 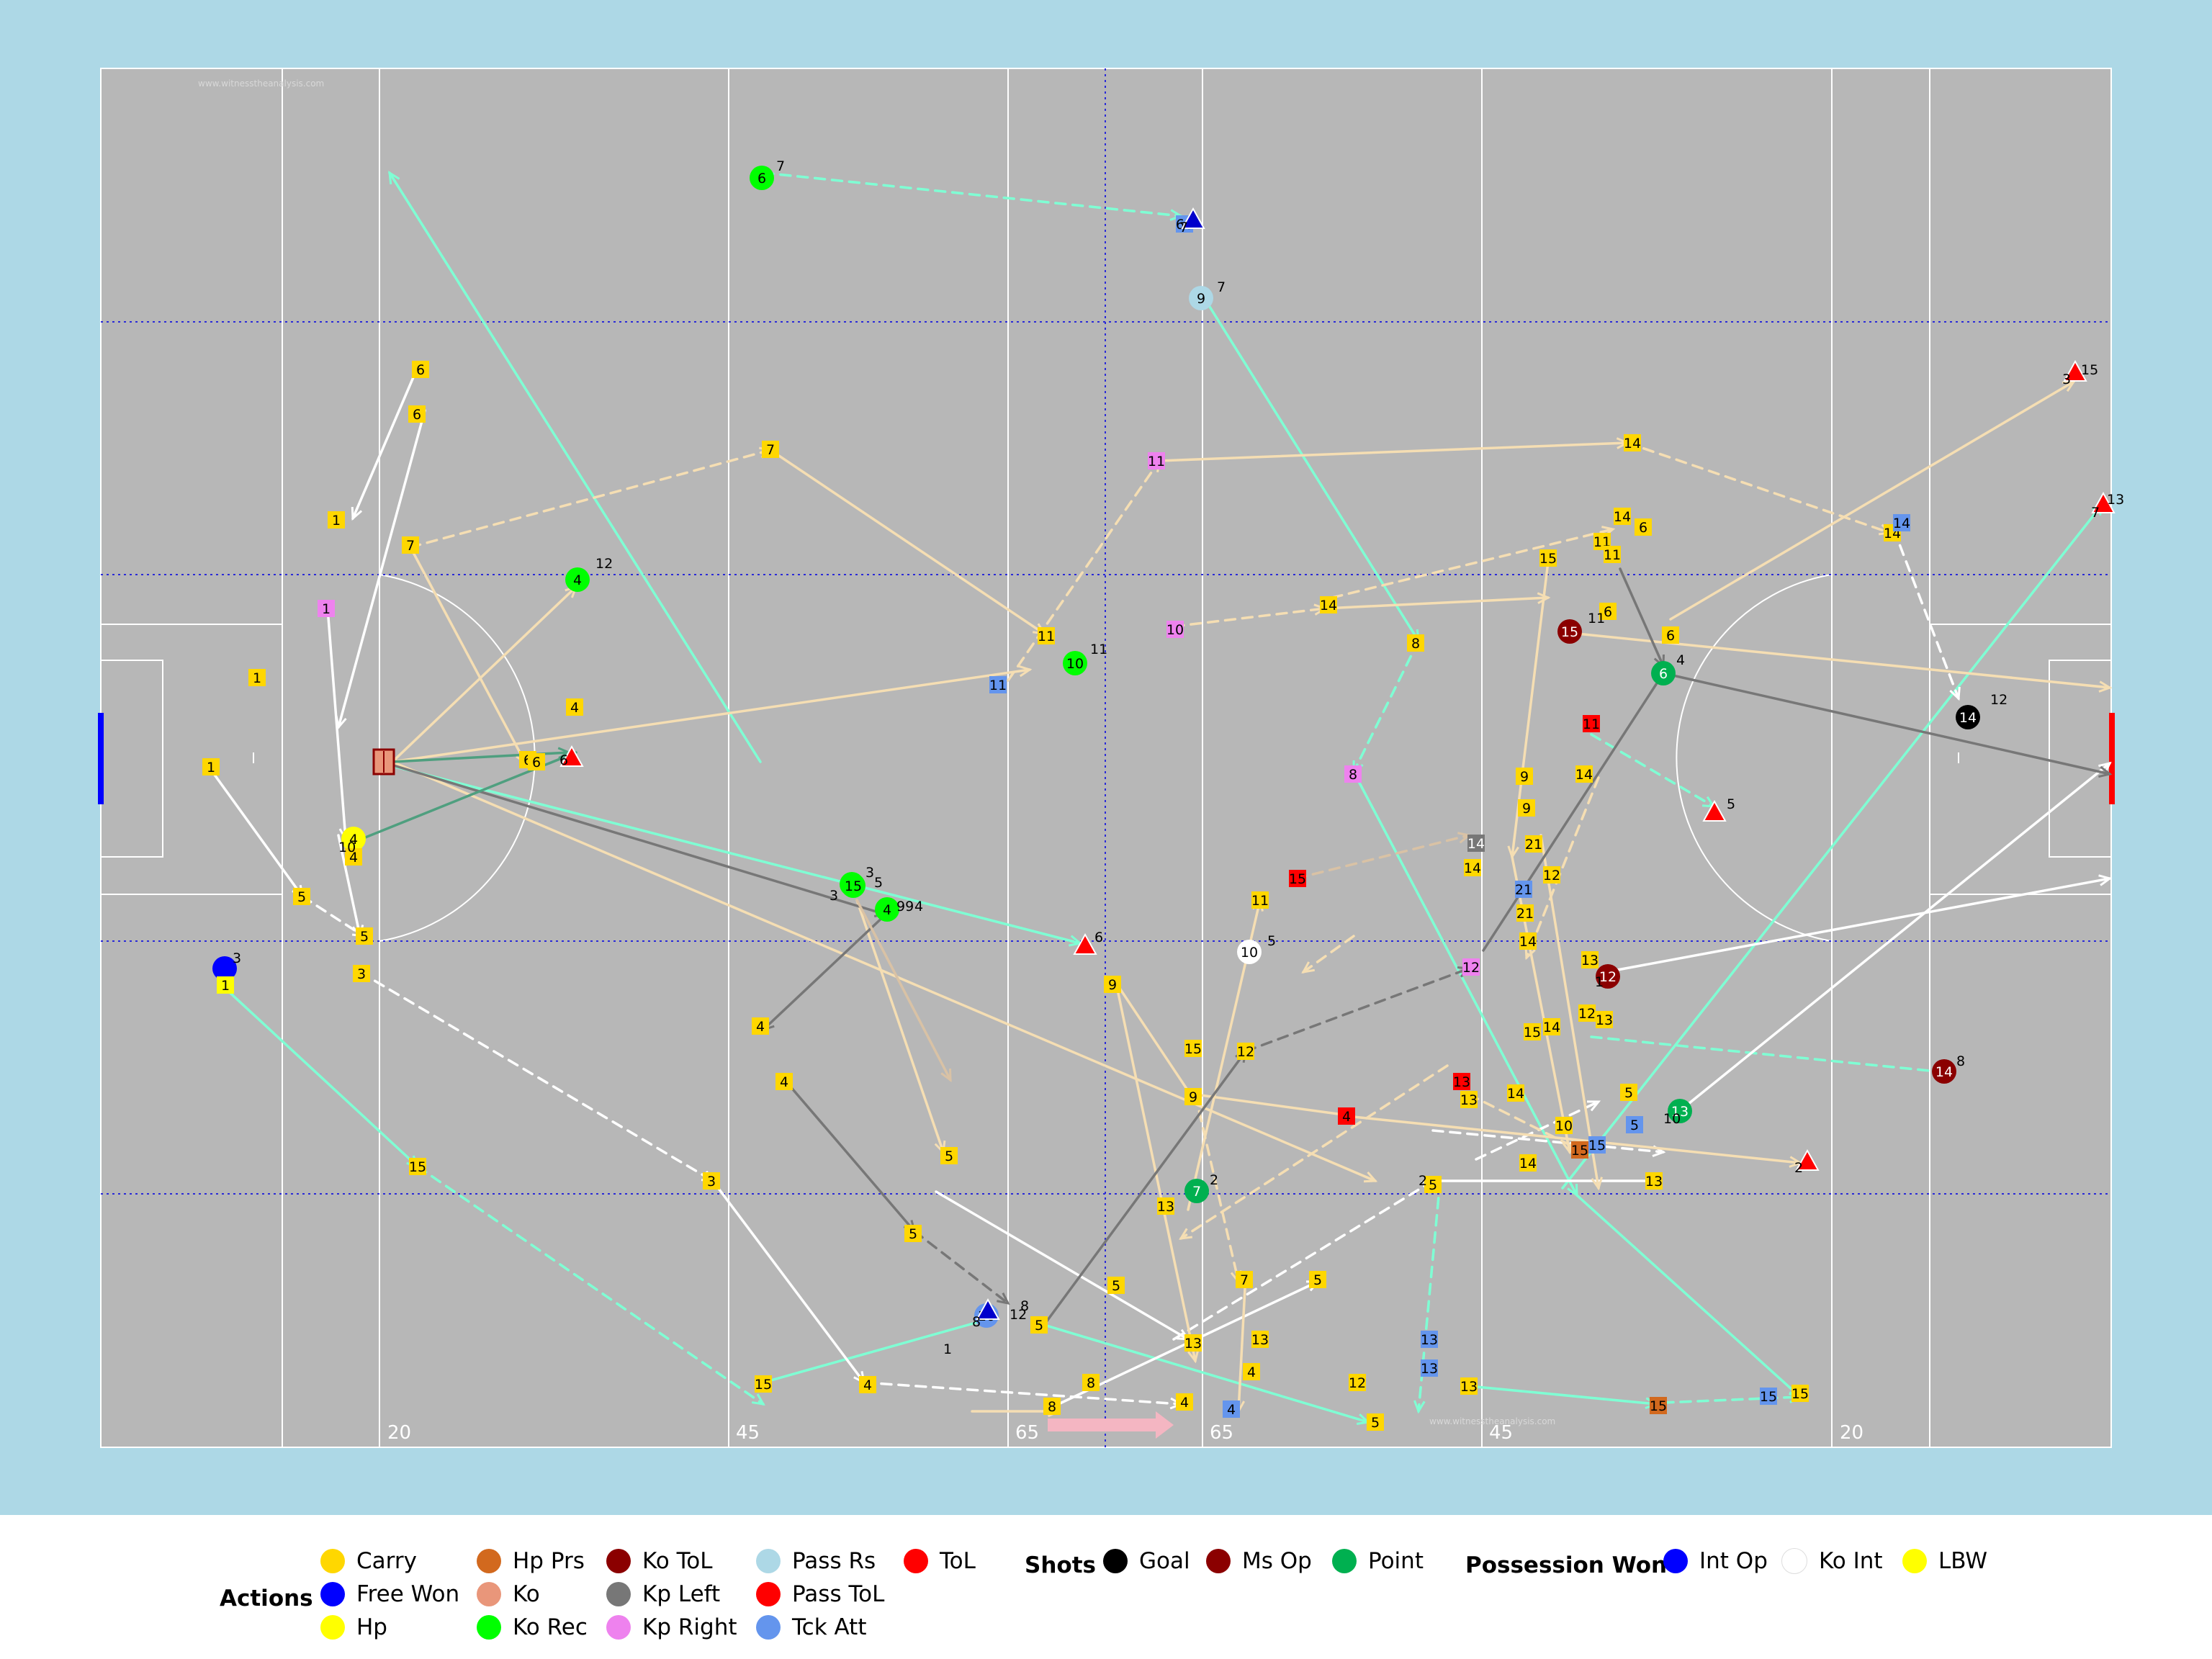 What do you see at coordinates (768, 1594) in the screenshot?
I see `pass-tol-dot-icon` at bounding box center [768, 1594].